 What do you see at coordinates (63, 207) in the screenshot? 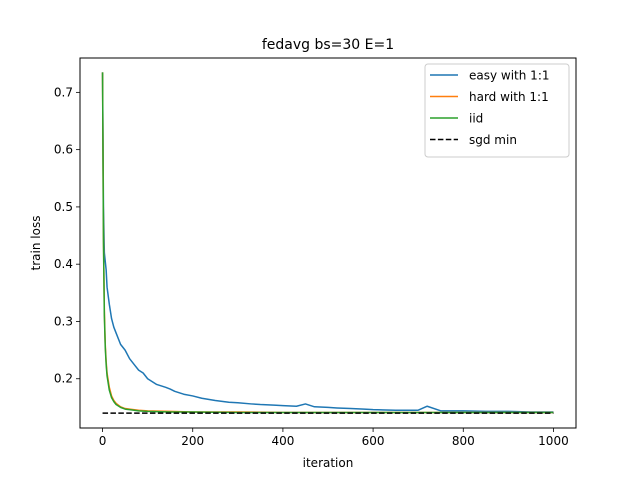
I see `y-tick-label: 0.5` at bounding box center [63, 207].